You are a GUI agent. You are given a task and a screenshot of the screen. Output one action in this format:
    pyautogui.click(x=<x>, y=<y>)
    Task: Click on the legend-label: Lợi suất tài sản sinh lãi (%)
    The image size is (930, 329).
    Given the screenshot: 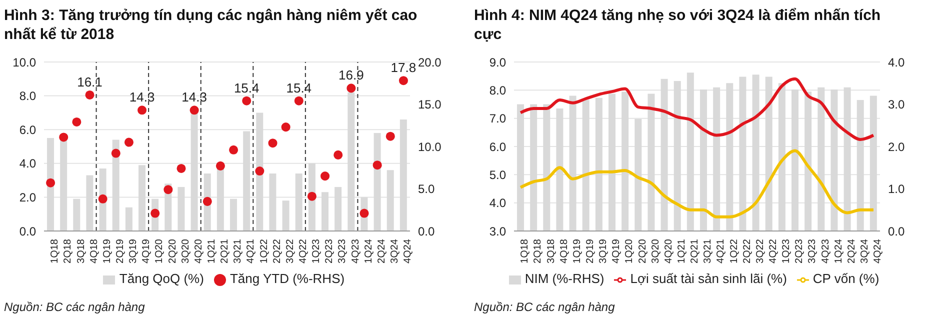 What is the action you would take?
    pyautogui.click(x=708, y=278)
    